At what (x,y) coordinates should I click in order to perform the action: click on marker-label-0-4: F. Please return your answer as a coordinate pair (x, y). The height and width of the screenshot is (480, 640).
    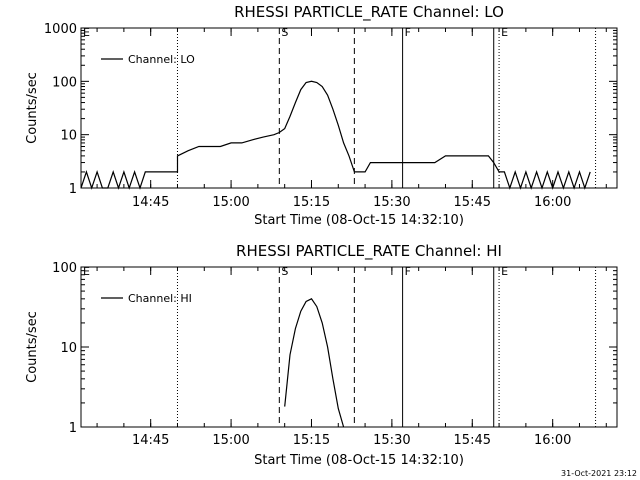
    Looking at the image, I should click on (408, 32).